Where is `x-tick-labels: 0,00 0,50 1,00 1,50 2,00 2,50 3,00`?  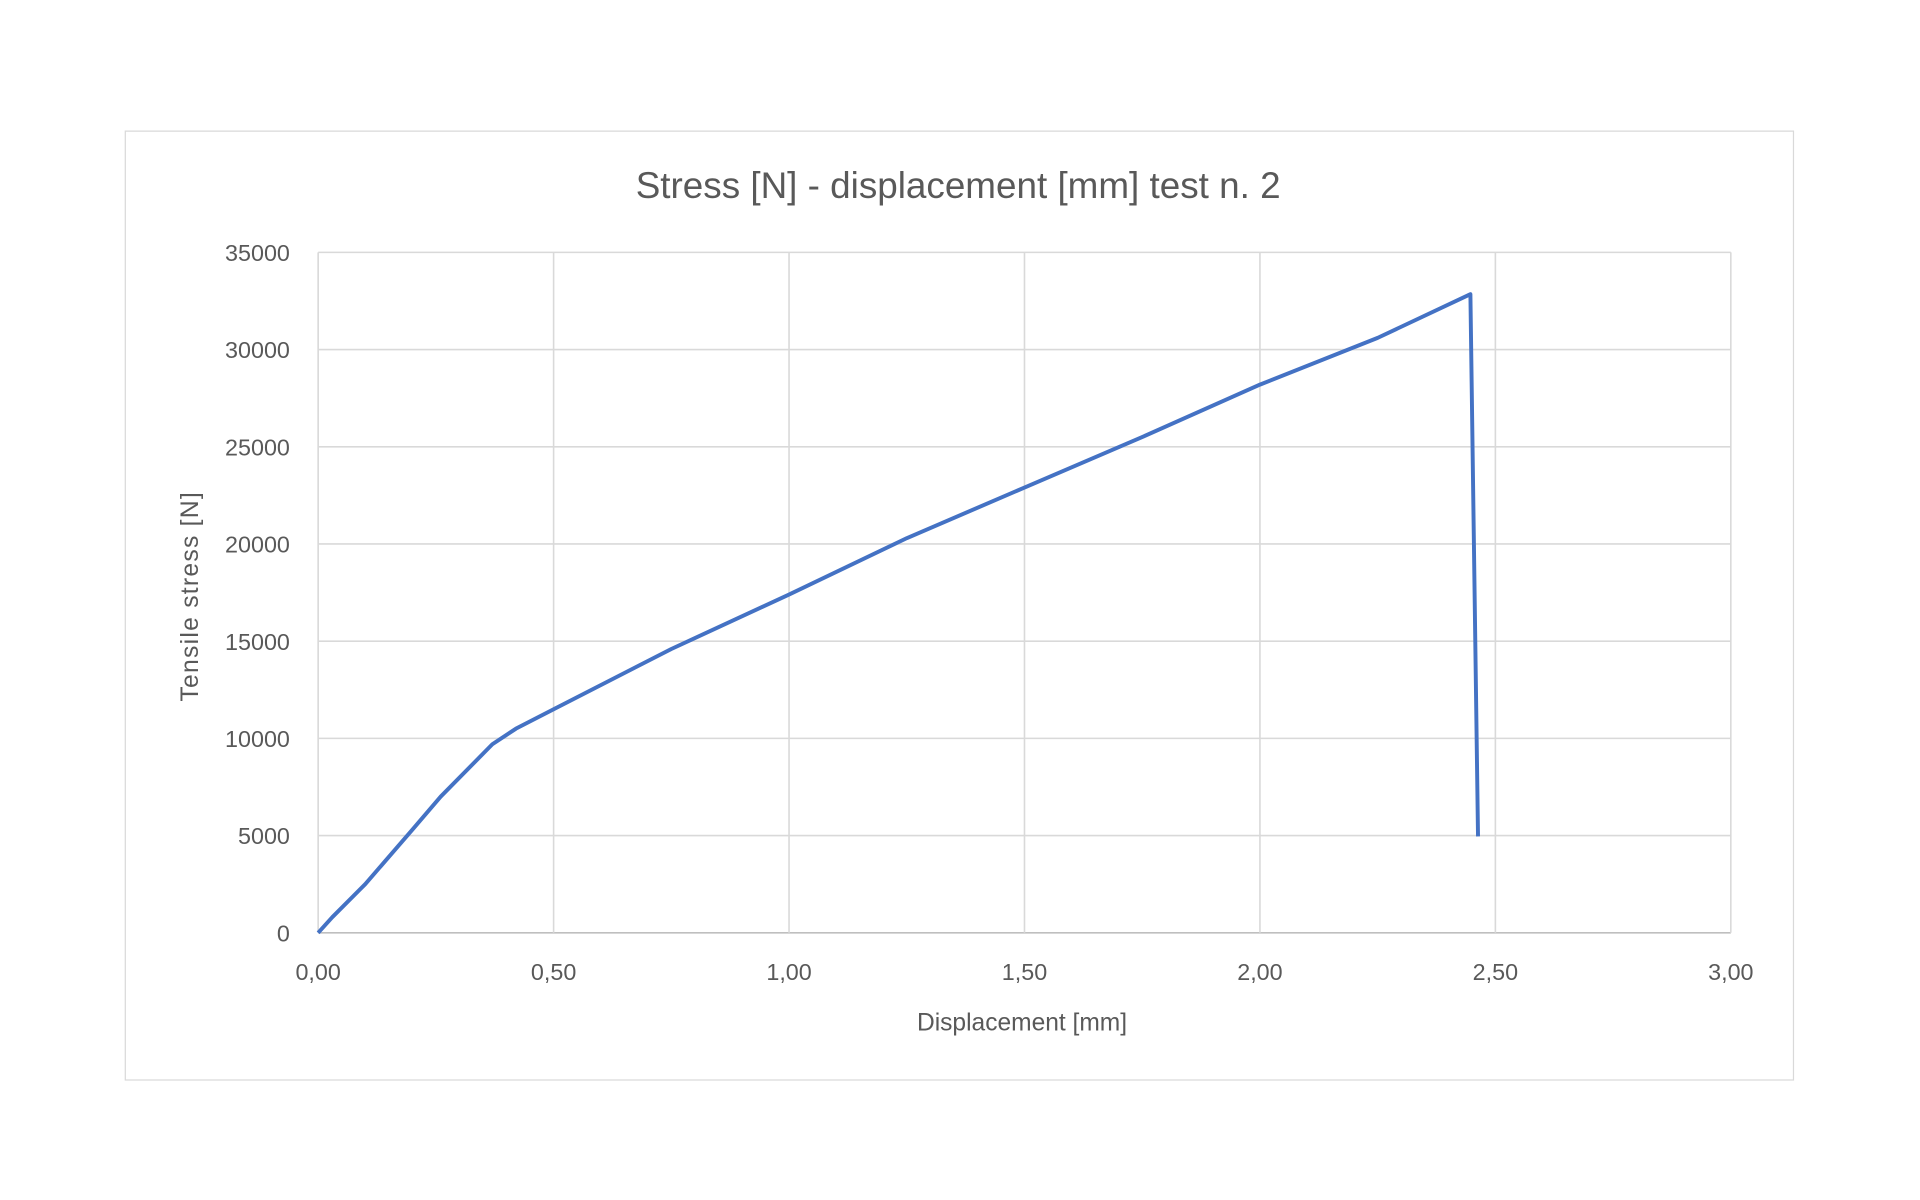
x-tick-labels: 0,00 0,50 1,00 1,50 2,00 2,50 3,00 is located at coordinates (1024, 972).